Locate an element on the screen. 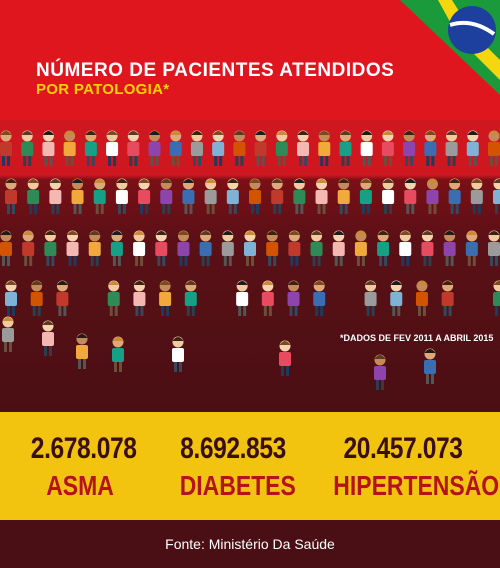  stat-value: 20.457.073 is located at coordinates (403, 448).